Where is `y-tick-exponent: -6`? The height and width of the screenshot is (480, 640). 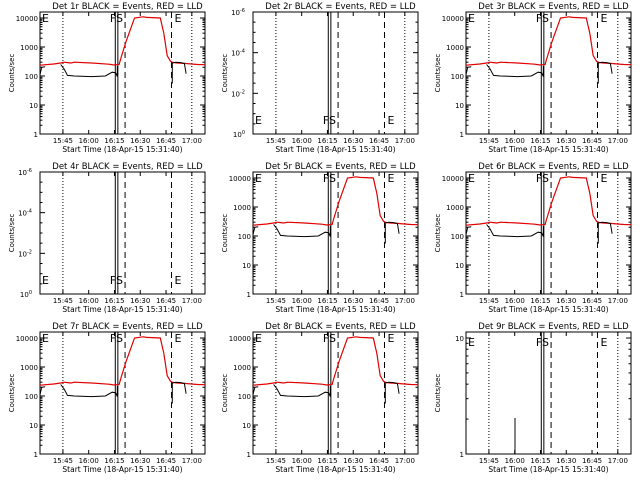 y-tick-exponent: -6 is located at coordinates (29, 171).